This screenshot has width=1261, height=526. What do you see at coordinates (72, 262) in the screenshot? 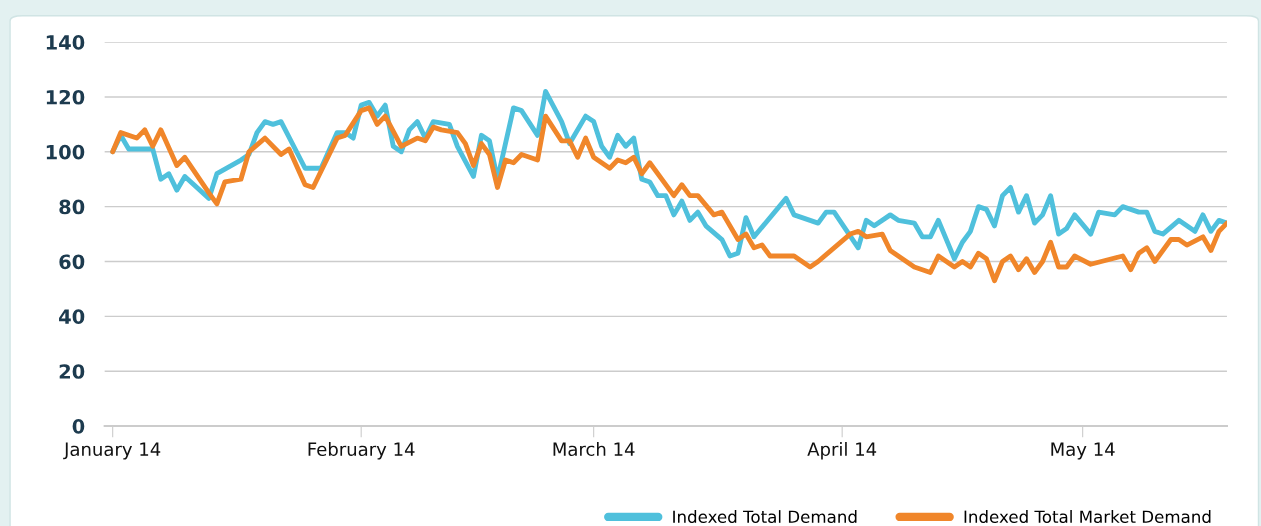
I see `y-tick-label: 60` at bounding box center [72, 262].